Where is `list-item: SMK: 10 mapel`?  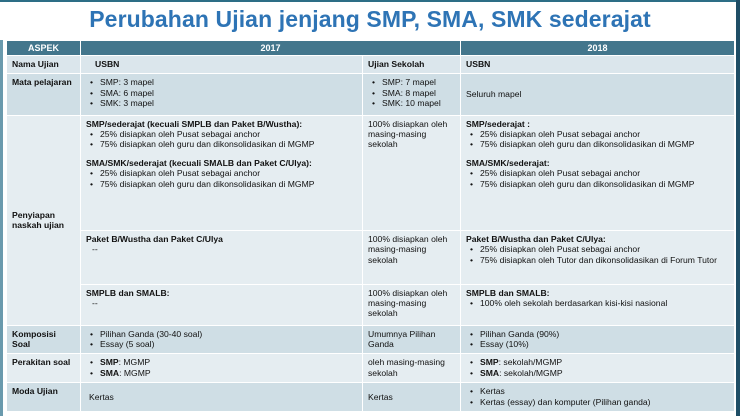 list-item: SMK: 10 mapel is located at coordinates (411, 103).